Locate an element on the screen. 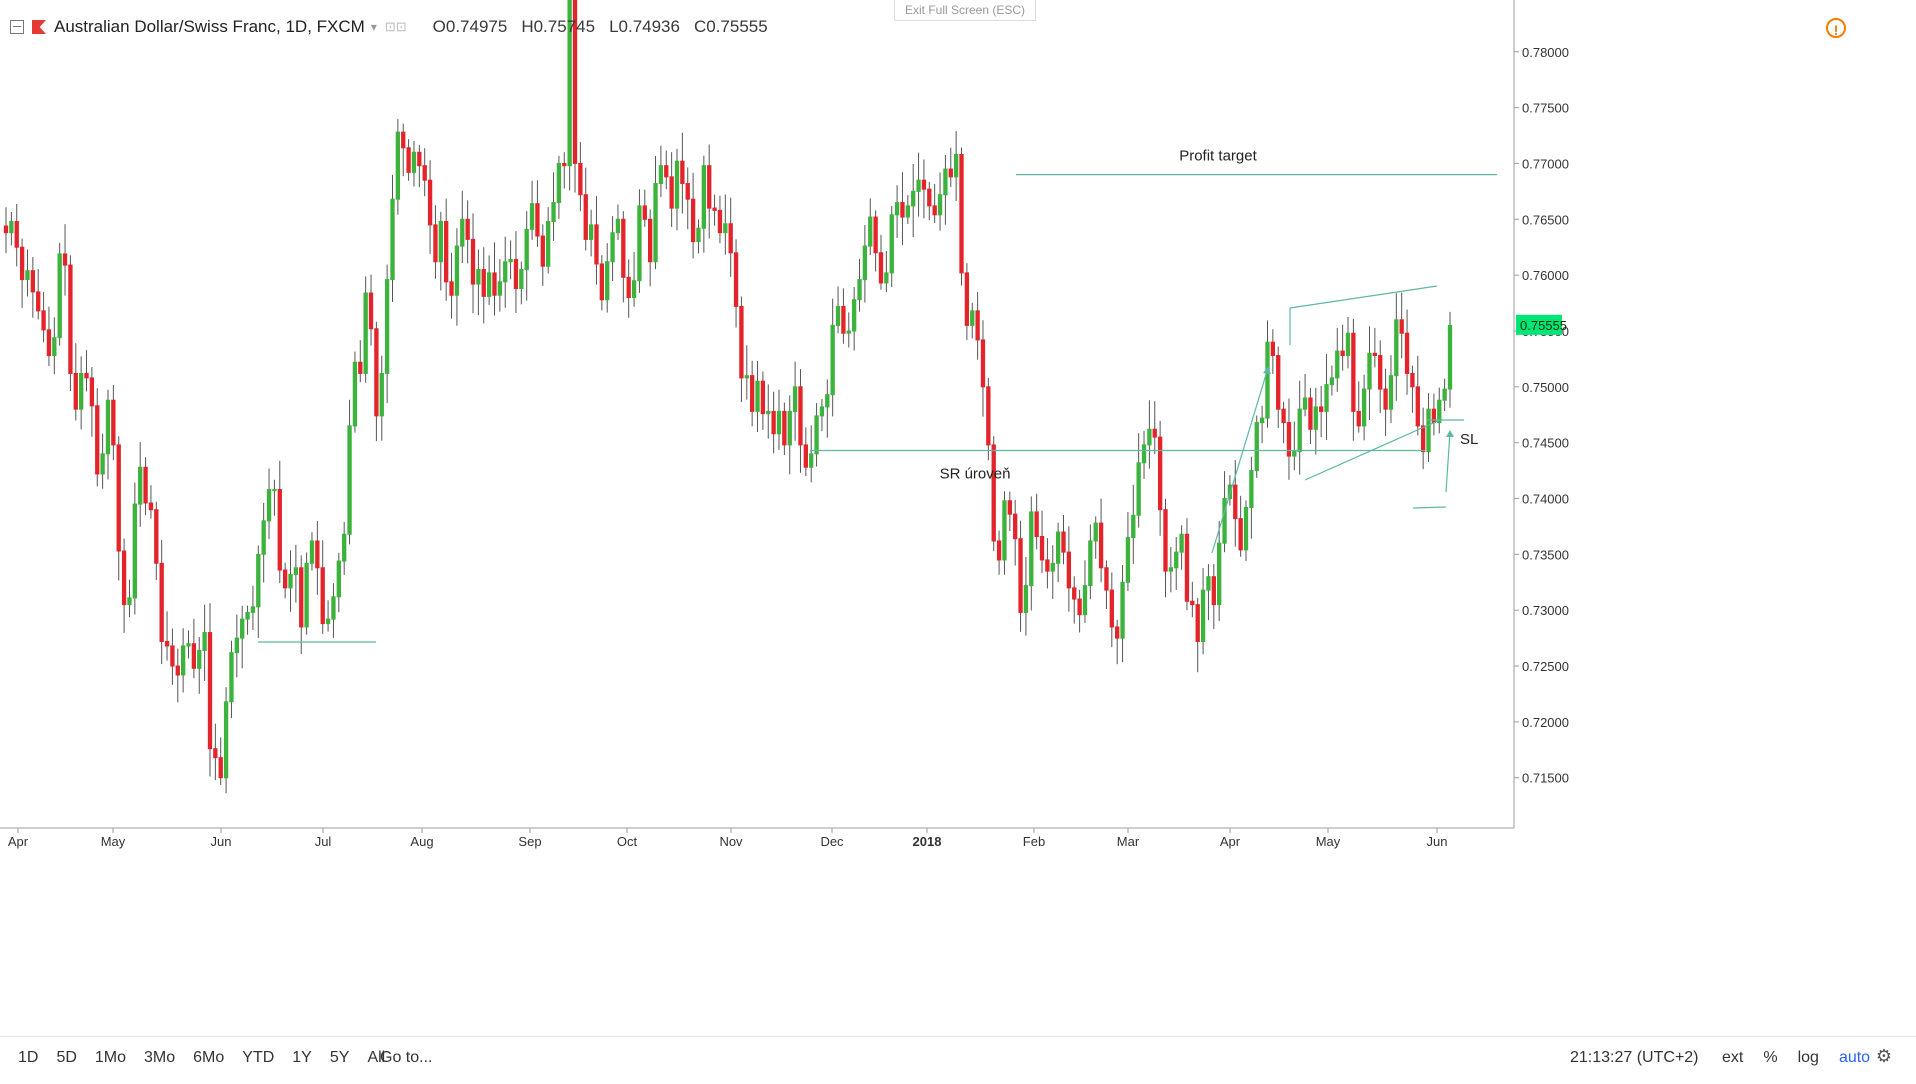 Image resolution: width=1916 pixels, height=1084 pixels. range-ytd: YTD is located at coordinates (258, 1057).